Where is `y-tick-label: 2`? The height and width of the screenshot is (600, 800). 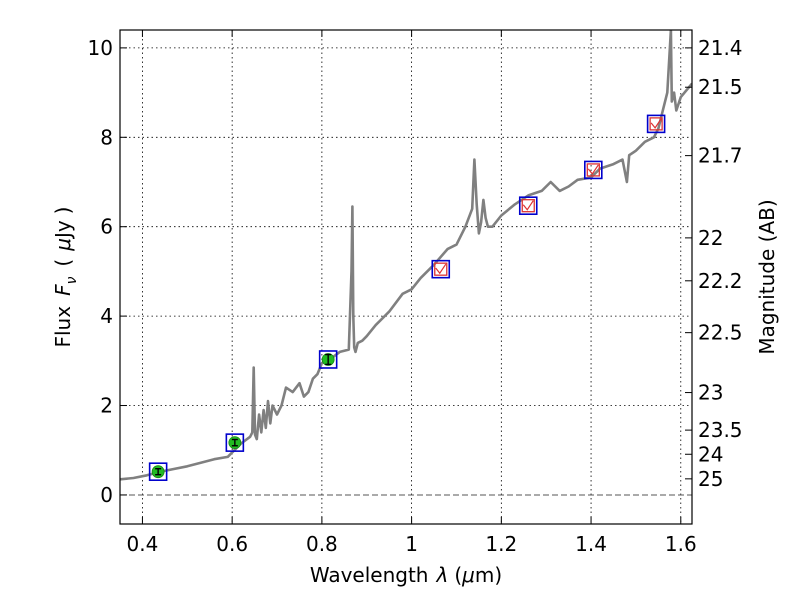
y-tick-label: 2 is located at coordinates (106, 406).